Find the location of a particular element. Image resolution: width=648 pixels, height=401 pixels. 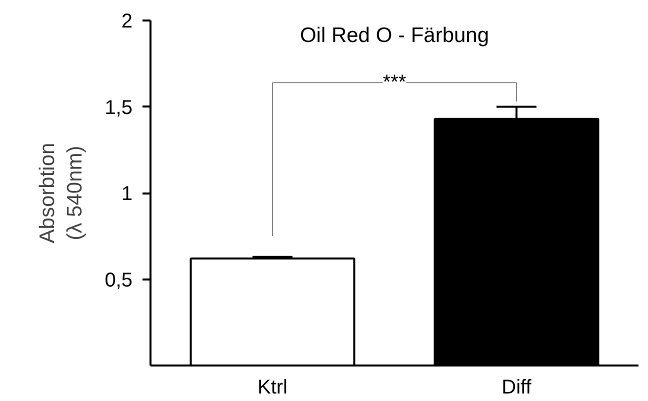

chart-title: Oil Red O - Färbung is located at coordinates (395, 35).